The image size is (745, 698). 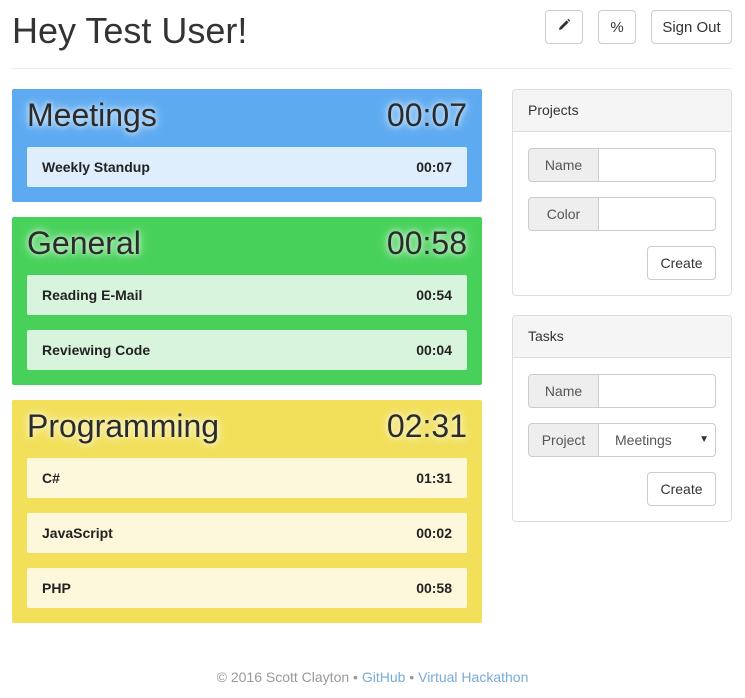 What do you see at coordinates (622, 192) in the screenshot?
I see `projects-panel: Projects Name Color Create` at bounding box center [622, 192].